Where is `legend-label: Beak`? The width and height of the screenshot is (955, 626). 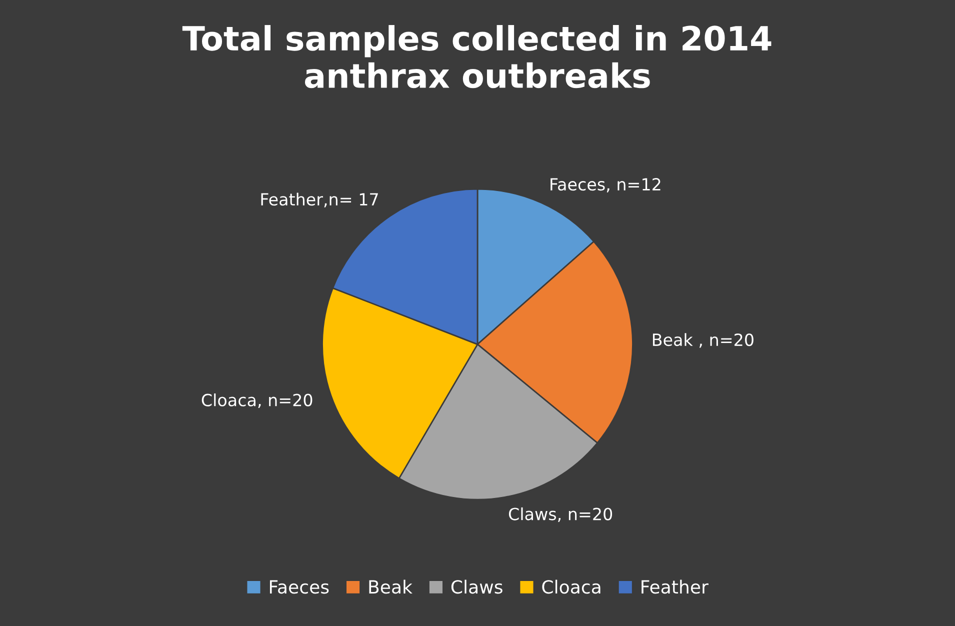
legend-label: Beak is located at coordinates (390, 587).